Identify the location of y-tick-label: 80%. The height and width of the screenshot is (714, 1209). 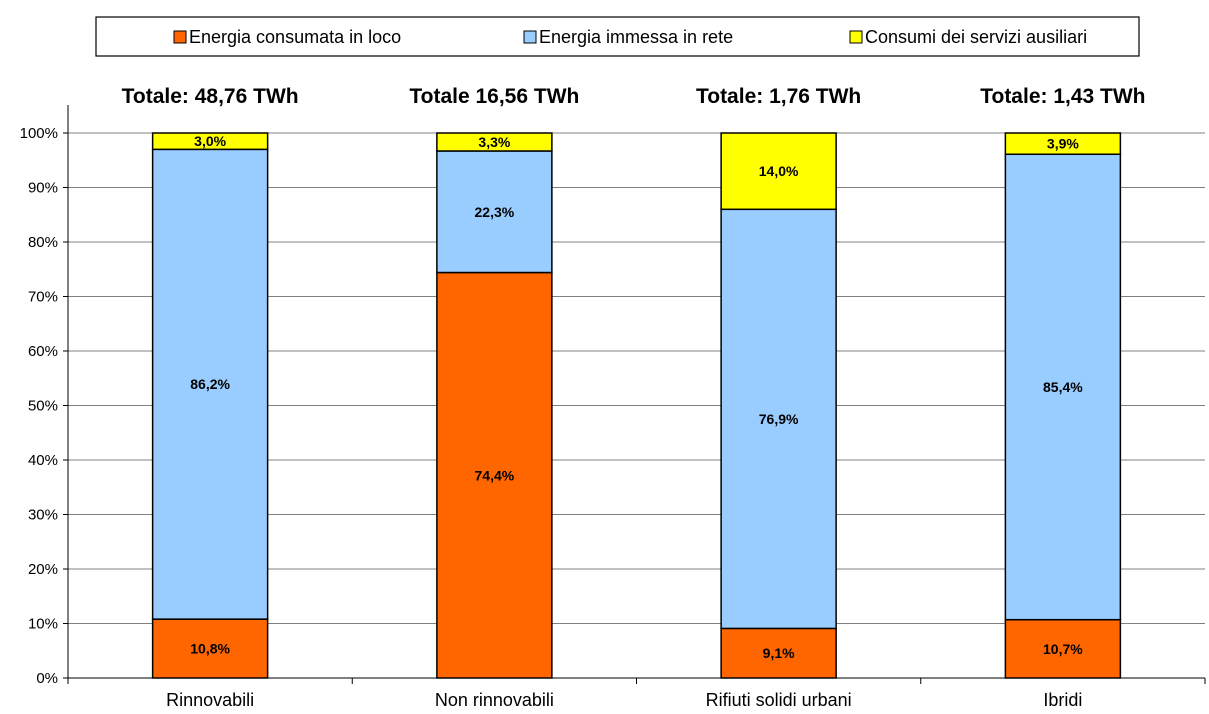
(43, 242).